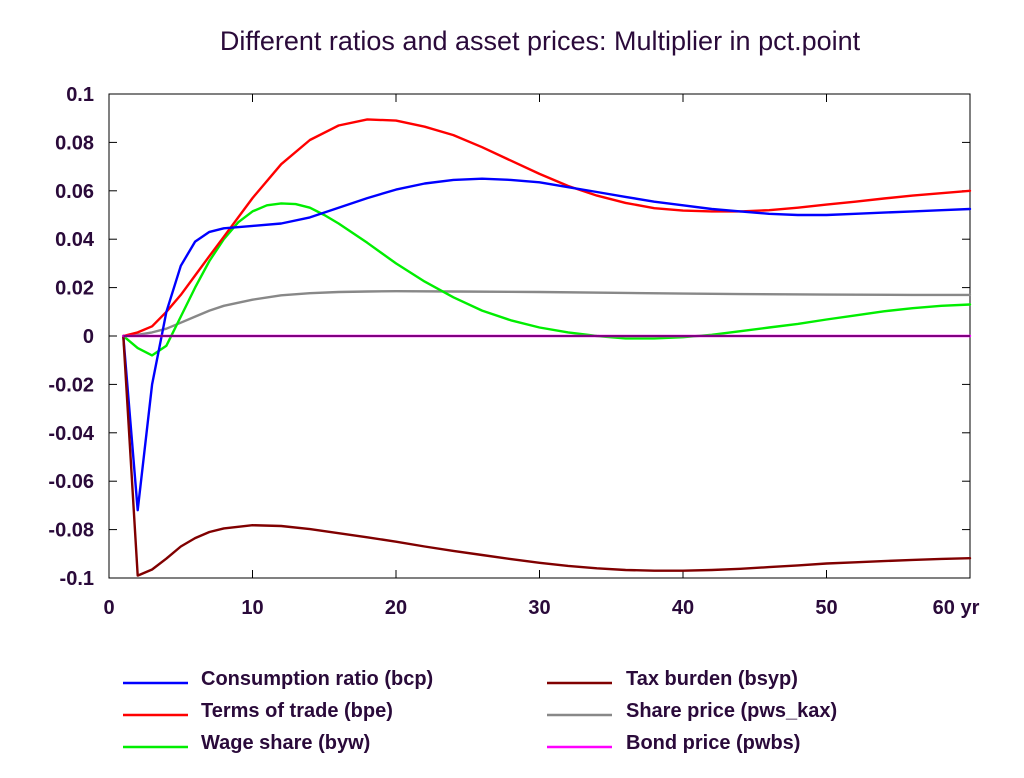 This screenshot has width=1024, height=778. What do you see at coordinates (108, 608) in the screenshot?
I see `x-tick-label: 0` at bounding box center [108, 608].